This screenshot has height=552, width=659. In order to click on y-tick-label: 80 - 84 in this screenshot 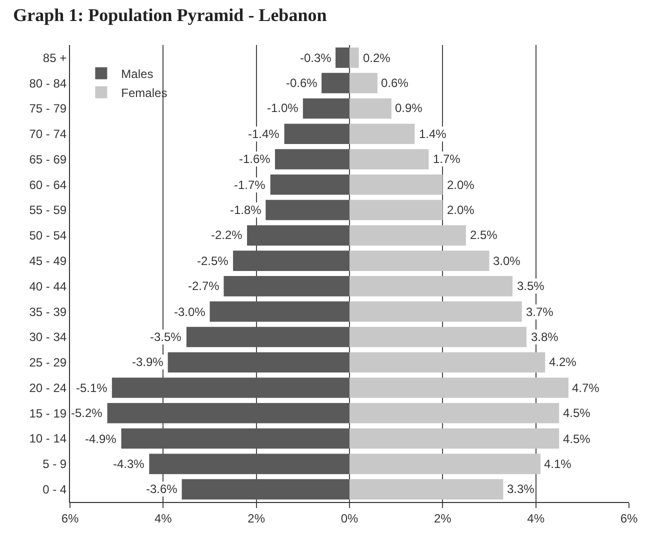, I will do `click(48, 83)`.